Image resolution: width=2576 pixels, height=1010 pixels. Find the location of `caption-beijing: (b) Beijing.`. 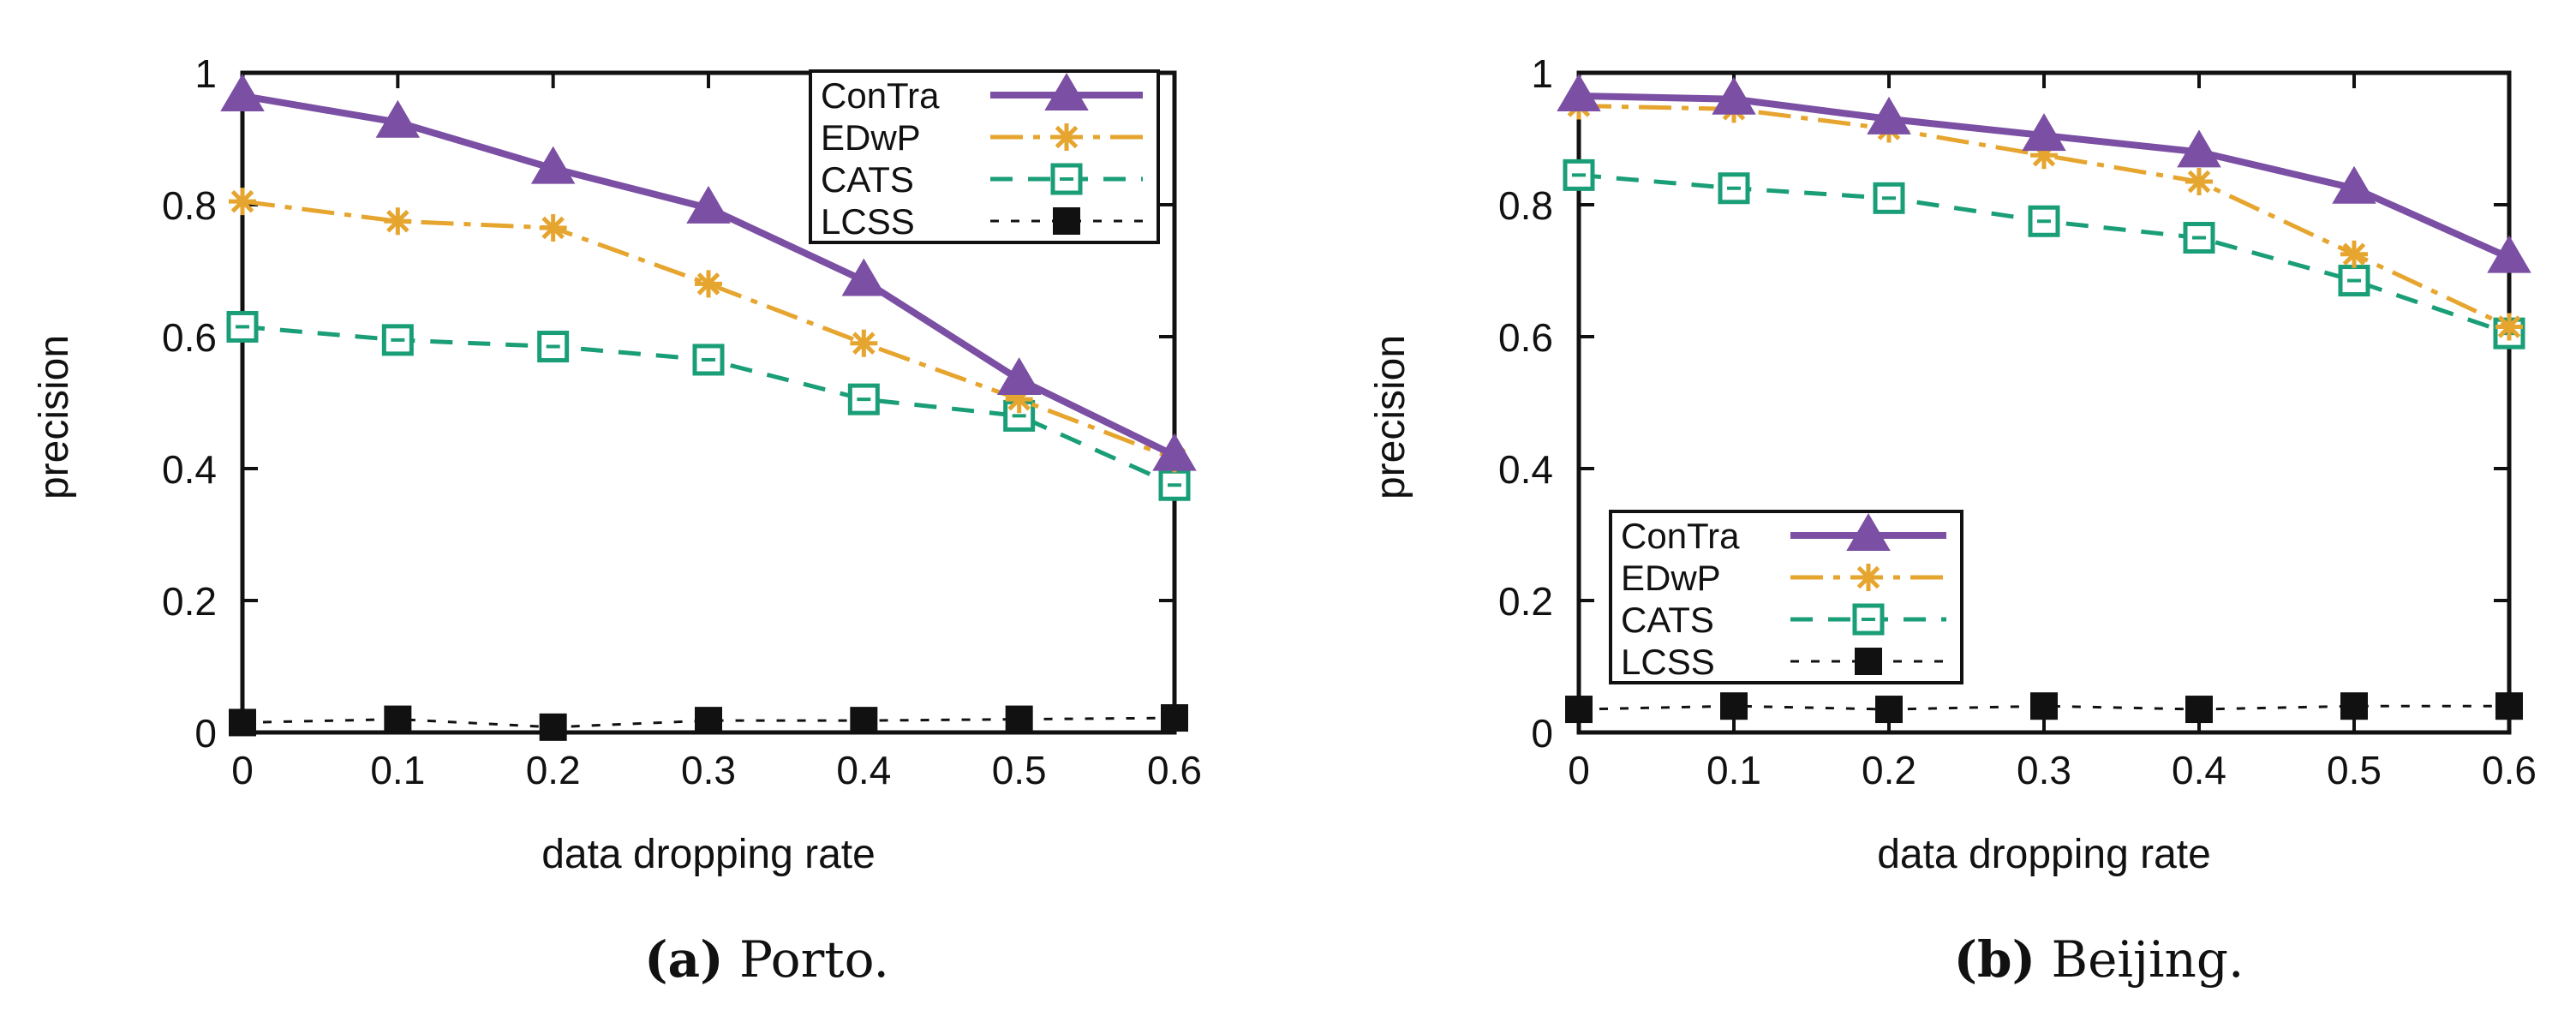

caption-beijing: (b) Beijing. is located at coordinates (2099, 959).